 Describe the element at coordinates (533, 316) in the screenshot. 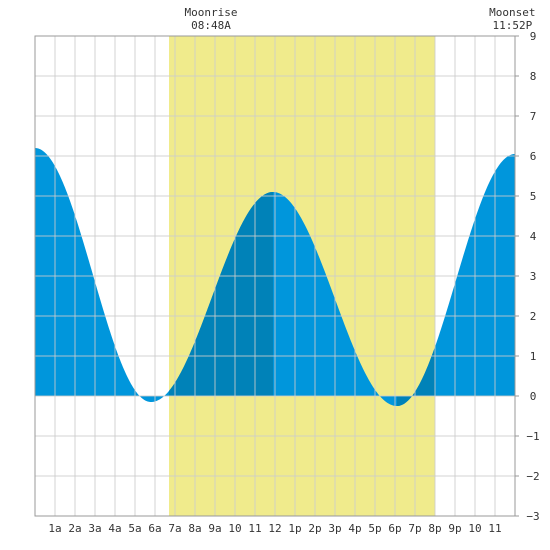

I see `y-tick-label: 2` at that location.